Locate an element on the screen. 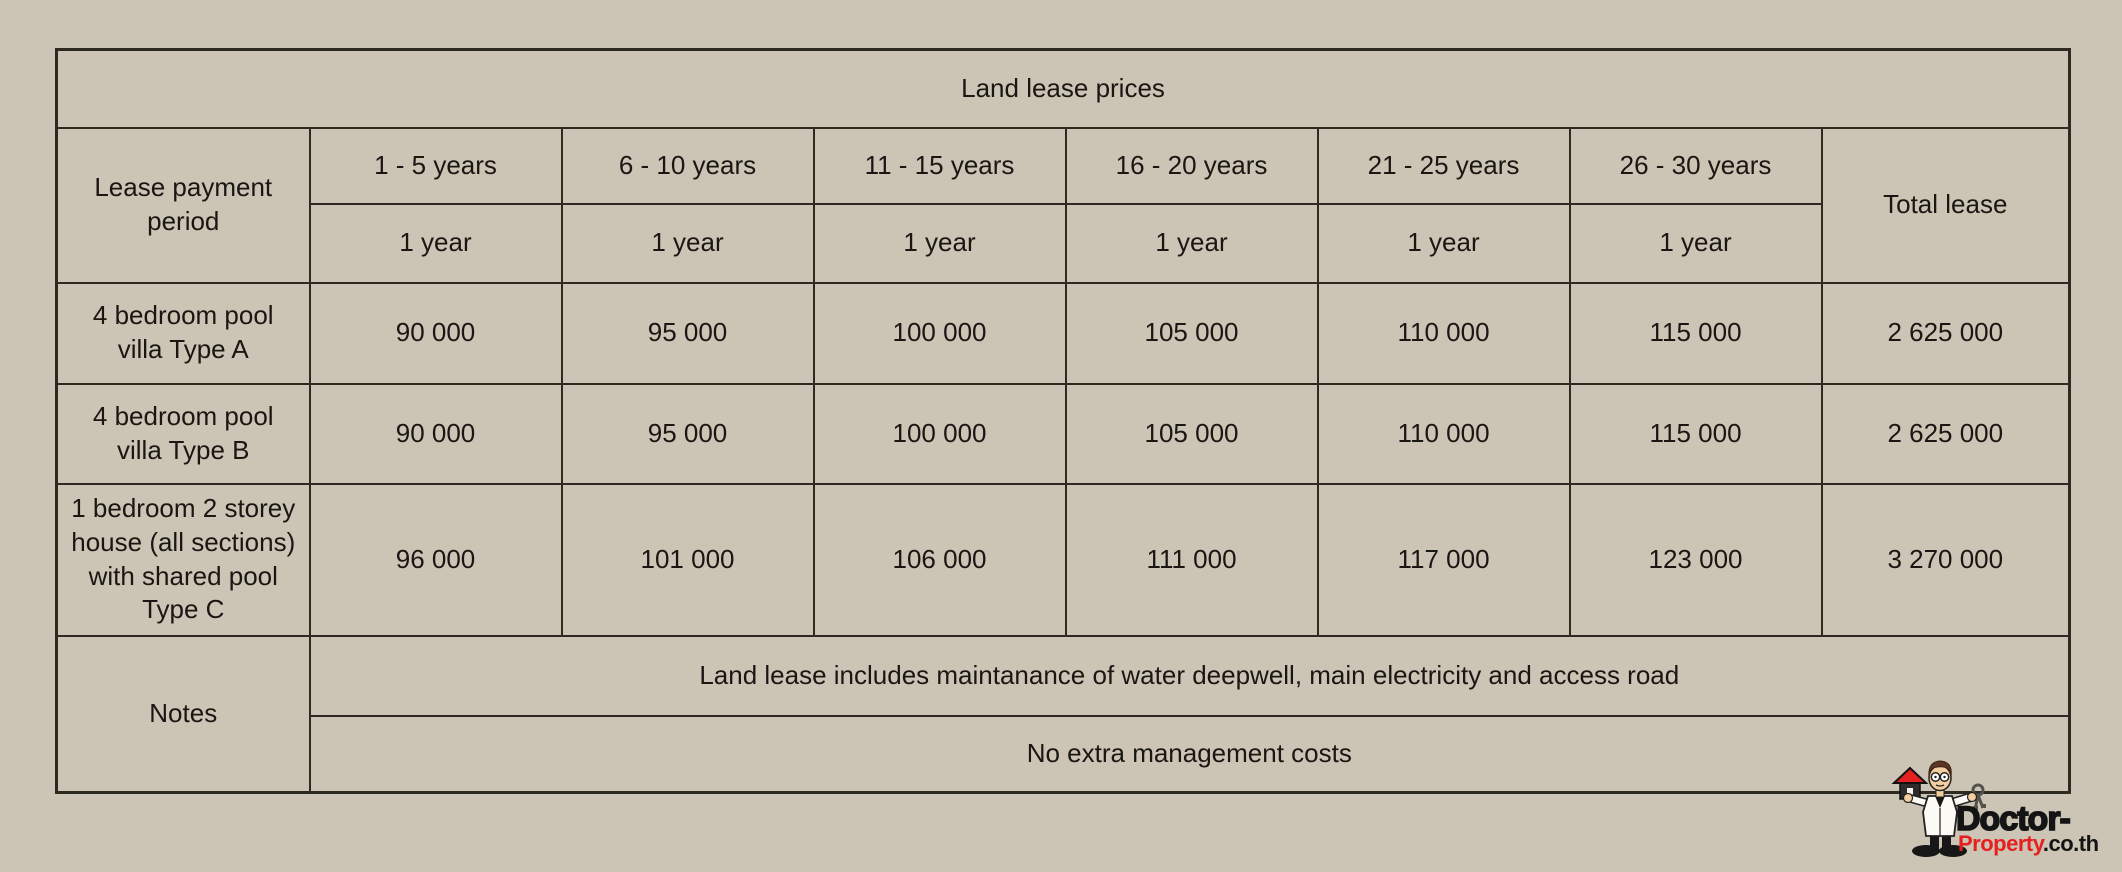 This screenshot has width=2122, height=872. value-cell: 117 000 is located at coordinates (1443, 559).